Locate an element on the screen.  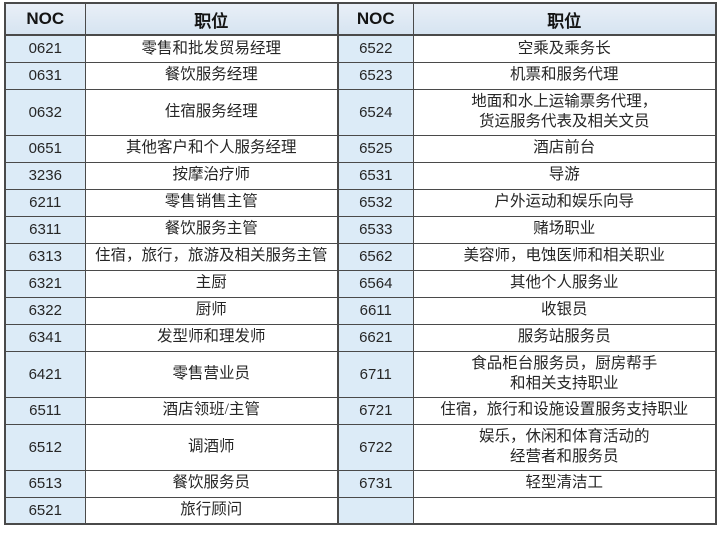
job-title-cell: 服务站服务员 is located at coordinates (564, 337).